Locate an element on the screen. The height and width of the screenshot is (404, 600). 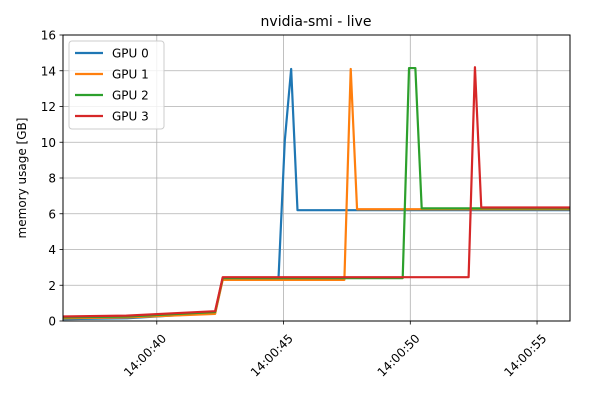
y-tick-label: 12 is located at coordinates (48, 107).